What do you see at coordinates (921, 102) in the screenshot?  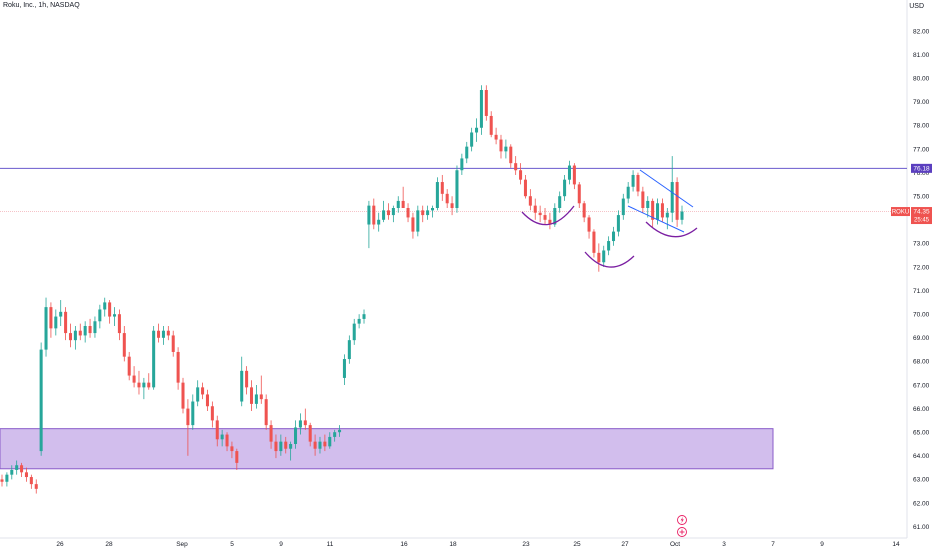 I see `y-tick-label: 79.00` at bounding box center [921, 102].